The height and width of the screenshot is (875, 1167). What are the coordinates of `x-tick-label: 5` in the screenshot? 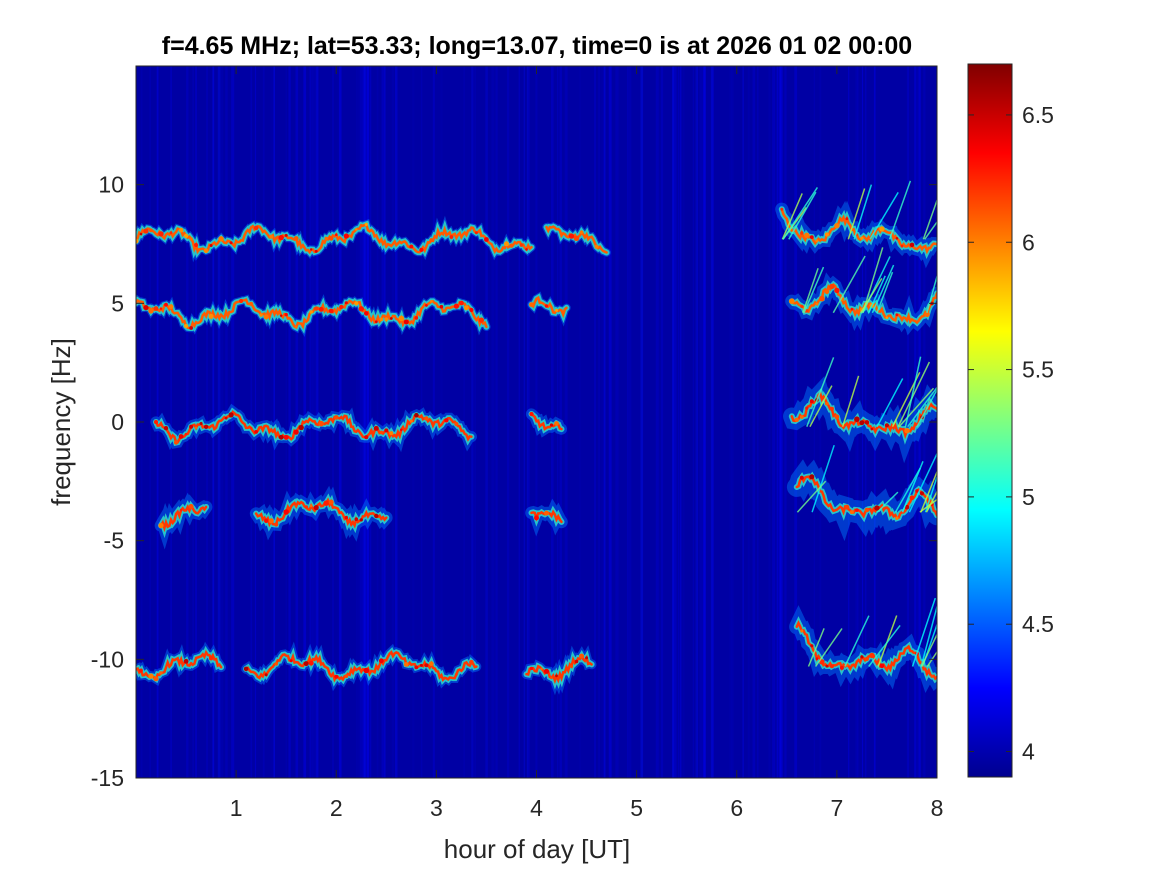 It's located at (636, 808).